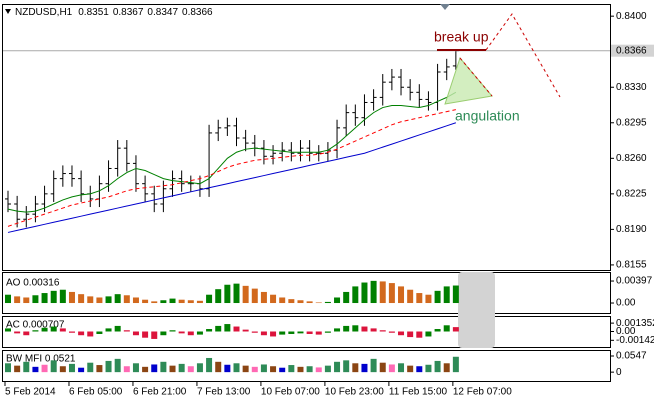 The height and width of the screenshot is (400, 654). I want to click on x-tick-label: 10 Feb 07:00, so click(290, 392).